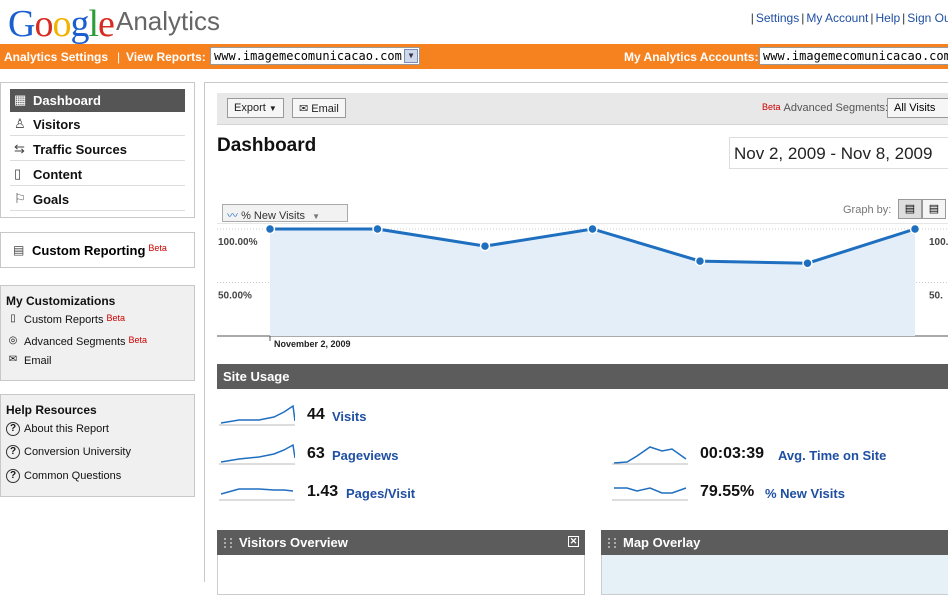 This screenshot has height=595, width=948. Describe the element at coordinates (89, 250) in the screenshot. I see `custom-reporting-link: Custom Reporting` at that location.